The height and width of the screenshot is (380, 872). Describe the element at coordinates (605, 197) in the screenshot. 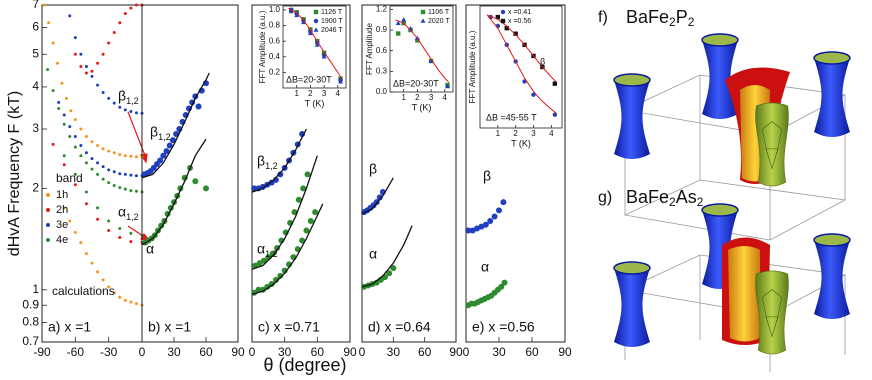

I see `panel-label: g)` at that location.